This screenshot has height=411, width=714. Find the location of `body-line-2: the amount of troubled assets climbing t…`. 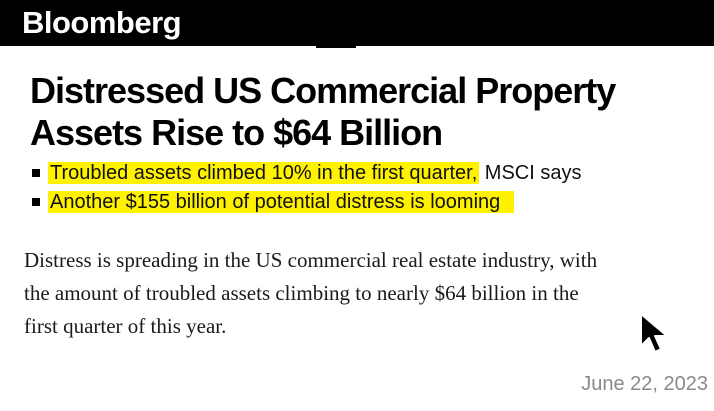

body-line-2: the amount of troubled assets climbing t… is located at coordinates (301, 293).